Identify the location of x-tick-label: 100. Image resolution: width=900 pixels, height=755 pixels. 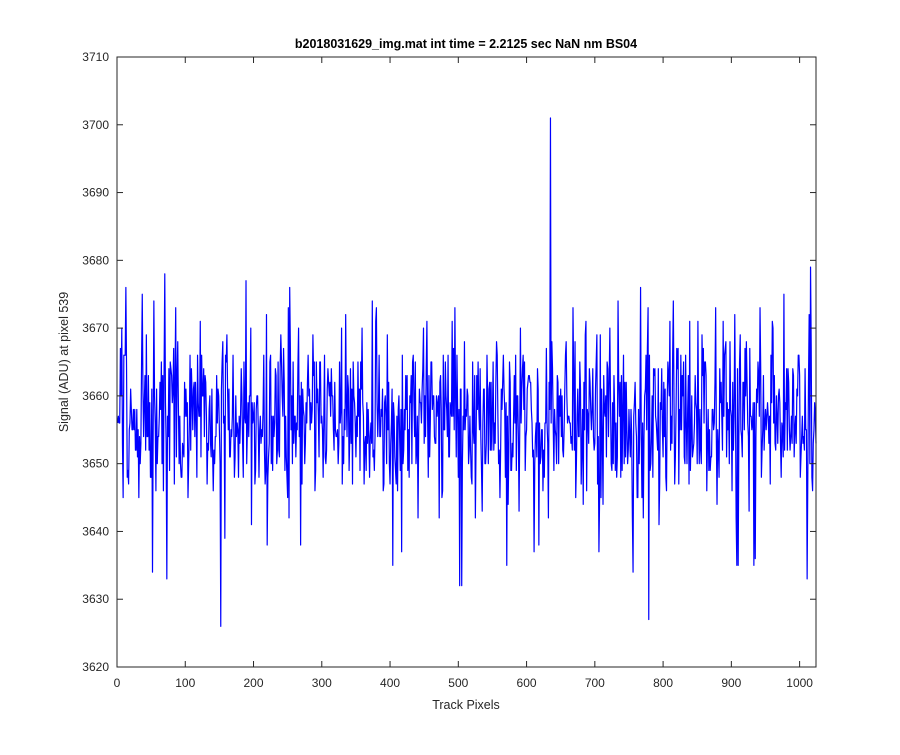
(185, 683).